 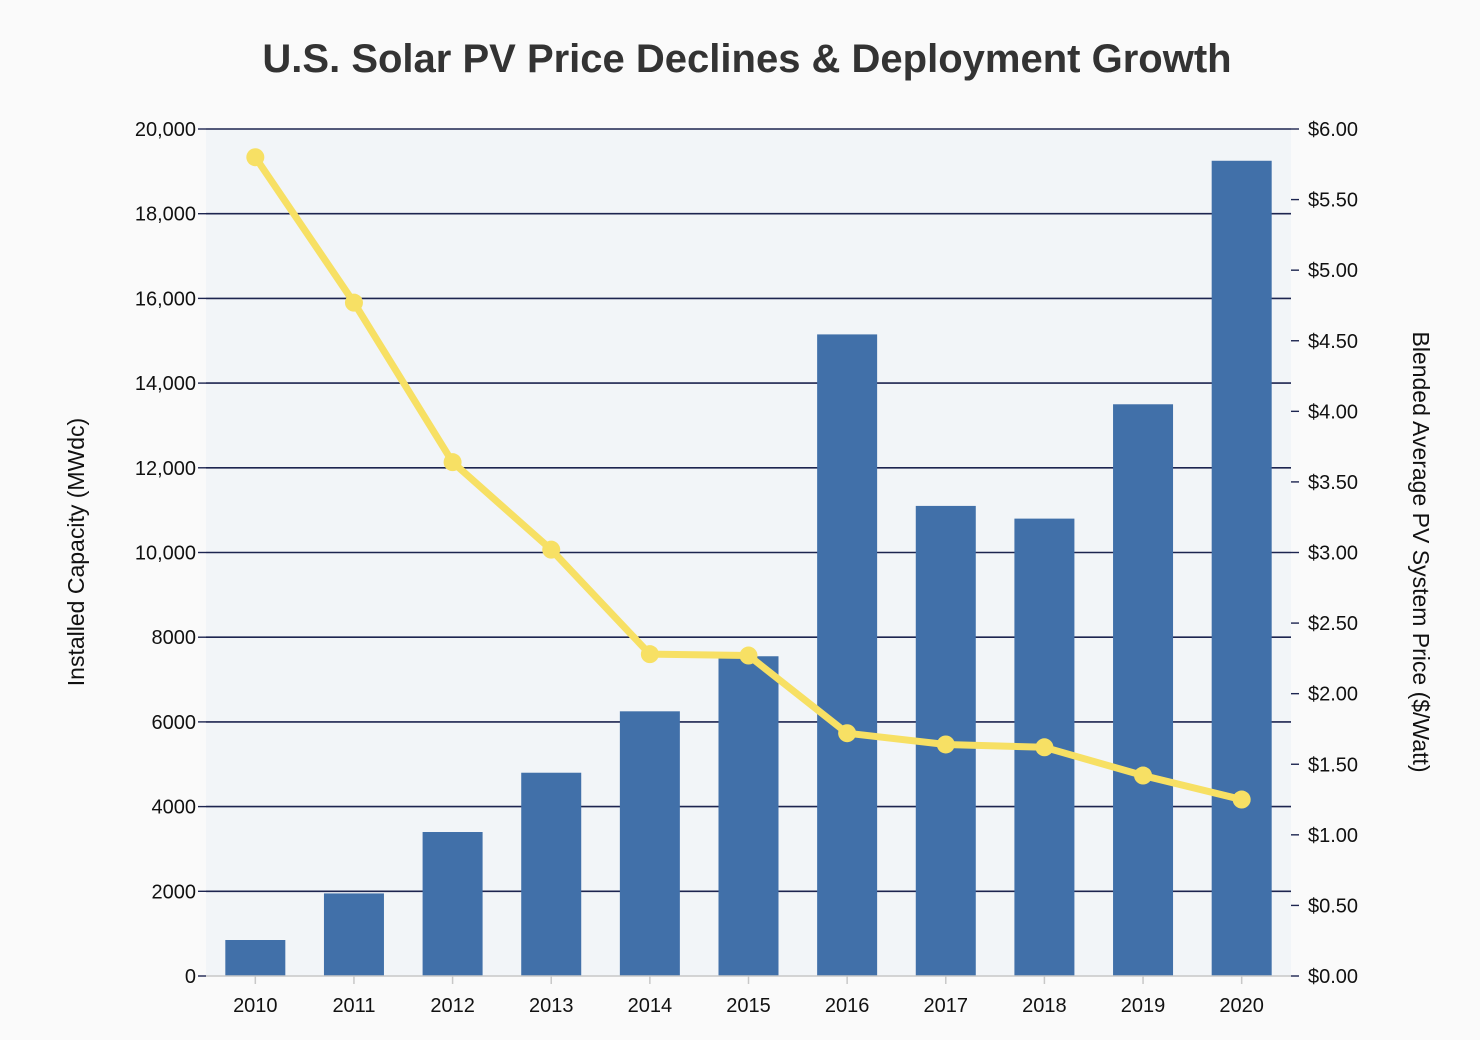 What do you see at coordinates (174, 892) in the screenshot?
I see `y-tick-label: 2000` at bounding box center [174, 892].